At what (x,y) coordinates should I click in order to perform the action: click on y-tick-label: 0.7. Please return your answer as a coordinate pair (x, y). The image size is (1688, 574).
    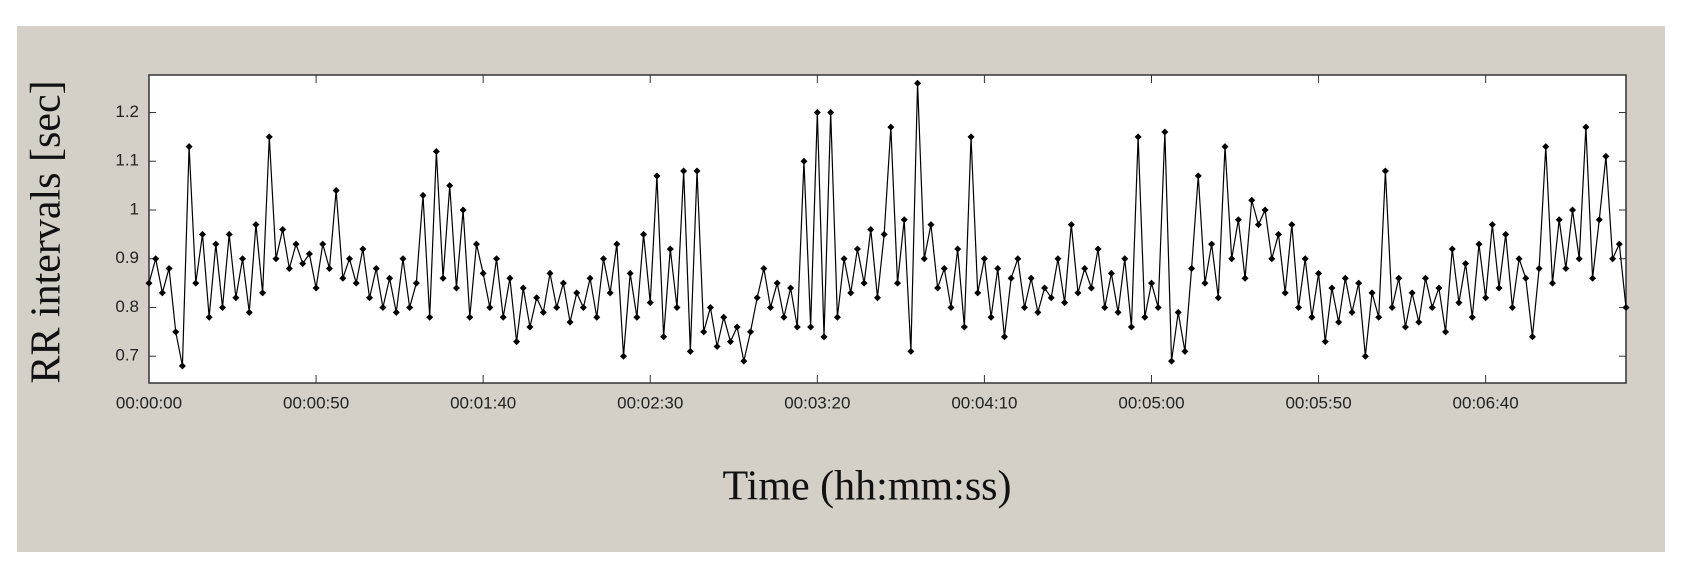
    Looking at the image, I should click on (127, 355).